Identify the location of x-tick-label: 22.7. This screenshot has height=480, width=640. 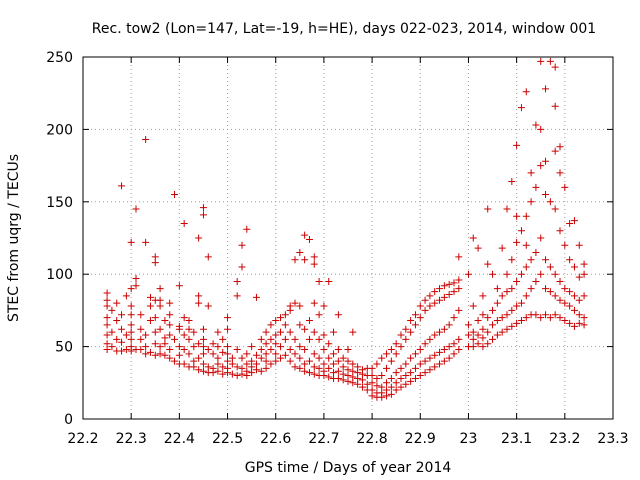
(323, 439).